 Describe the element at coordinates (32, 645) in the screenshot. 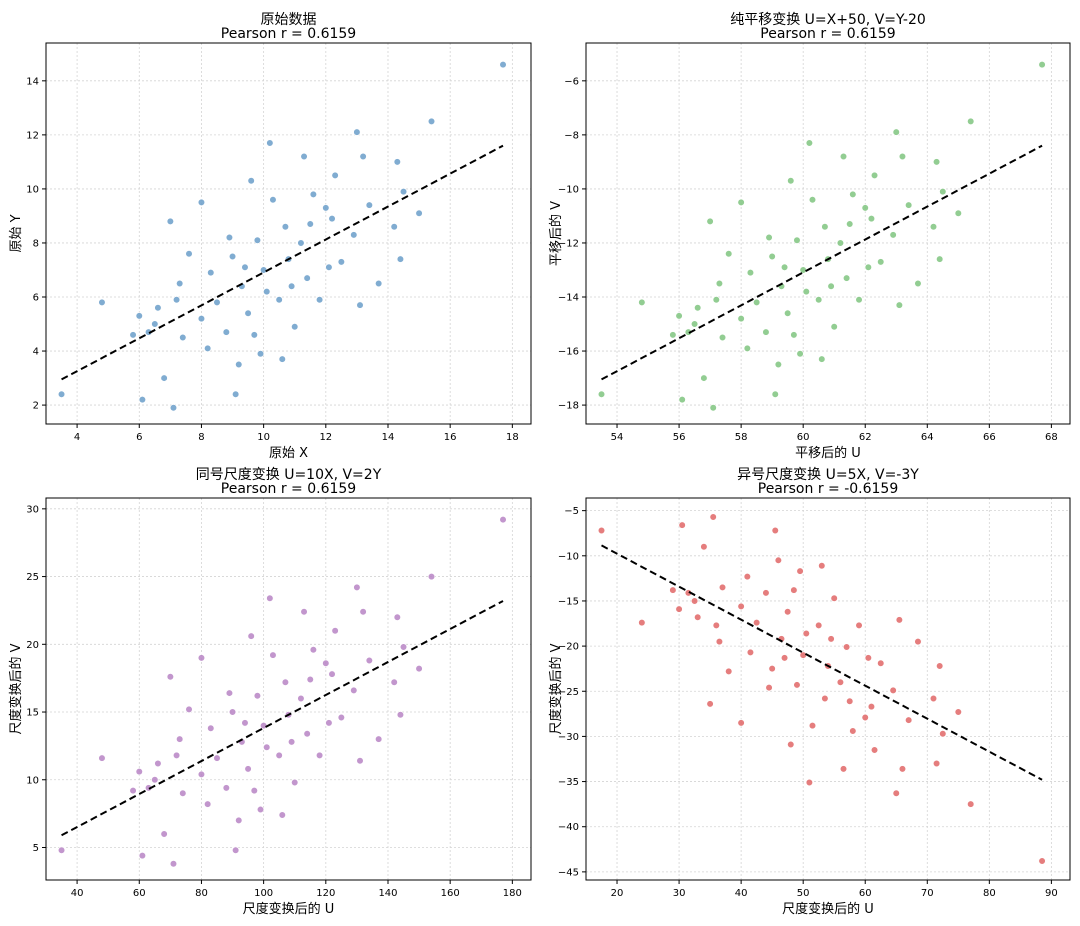

I see `y-tick-label: 20` at that location.